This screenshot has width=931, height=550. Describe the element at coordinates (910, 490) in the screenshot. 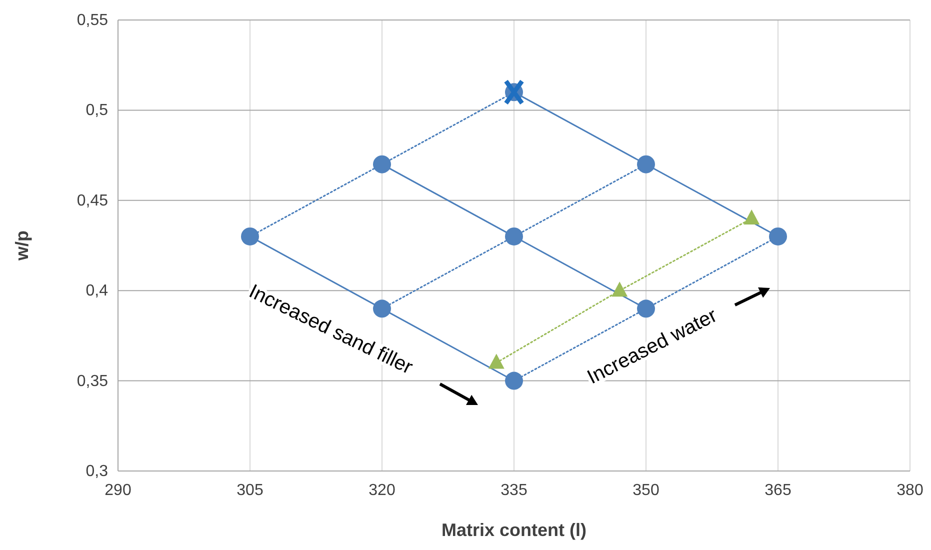

I see `x-tick-label: 380` at that location.